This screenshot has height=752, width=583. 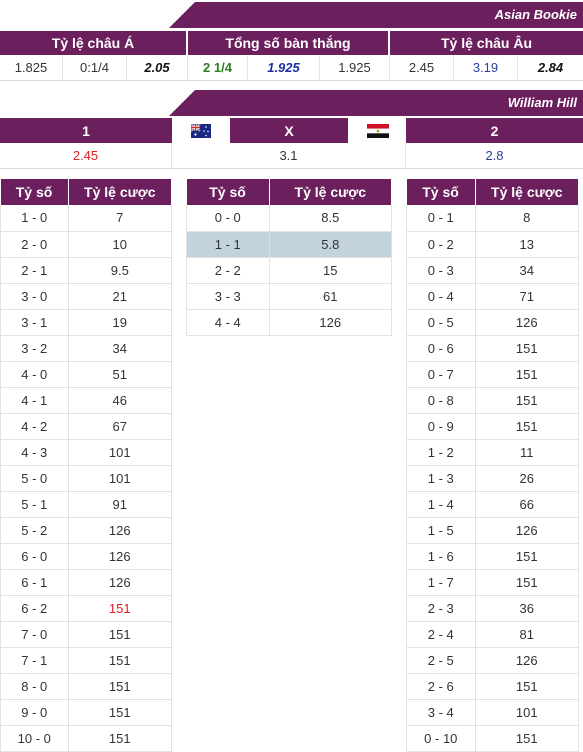 What do you see at coordinates (218, 67) in the screenshot?
I see `ou-line: 2 1/4` at bounding box center [218, 67].